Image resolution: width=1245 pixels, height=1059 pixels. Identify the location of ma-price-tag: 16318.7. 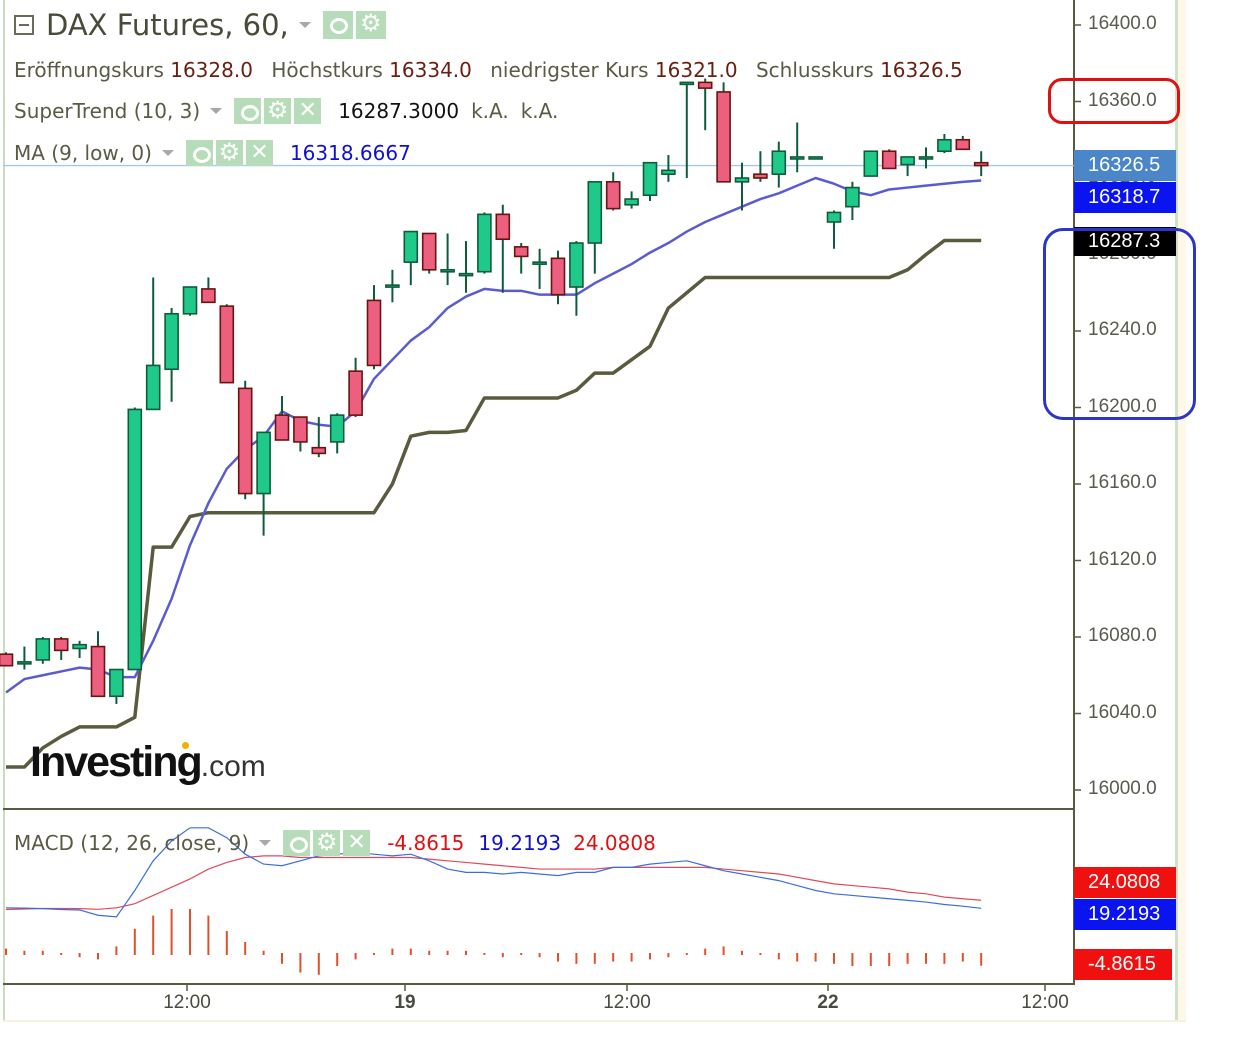
(1125, 197).